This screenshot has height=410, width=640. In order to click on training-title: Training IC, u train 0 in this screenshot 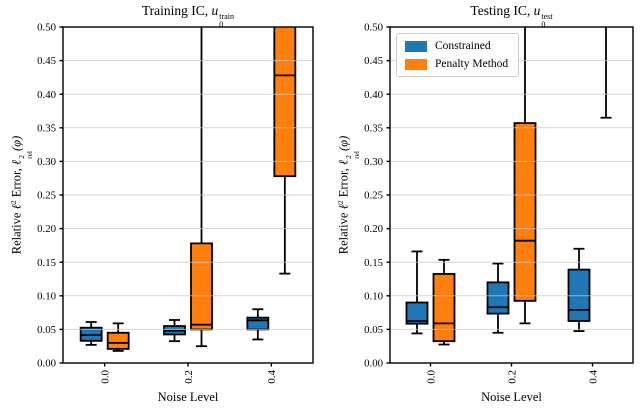, I will do `click(188, 16)`.